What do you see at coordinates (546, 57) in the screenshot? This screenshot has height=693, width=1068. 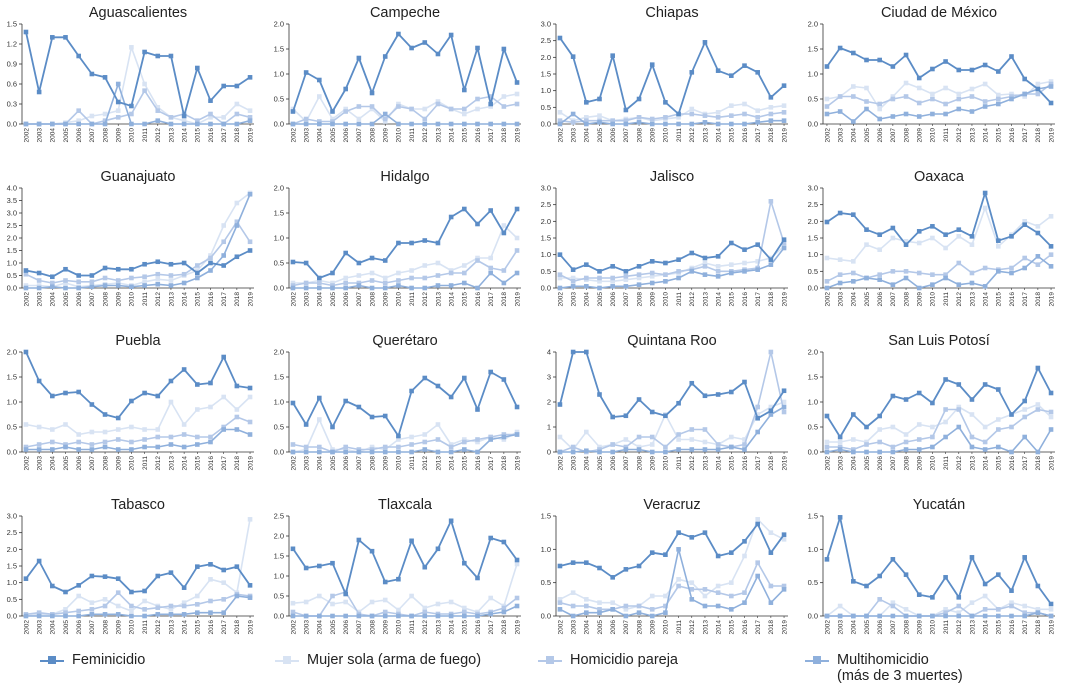 I see `y-tick-label: 2.0` at bounding box center [546, 57].